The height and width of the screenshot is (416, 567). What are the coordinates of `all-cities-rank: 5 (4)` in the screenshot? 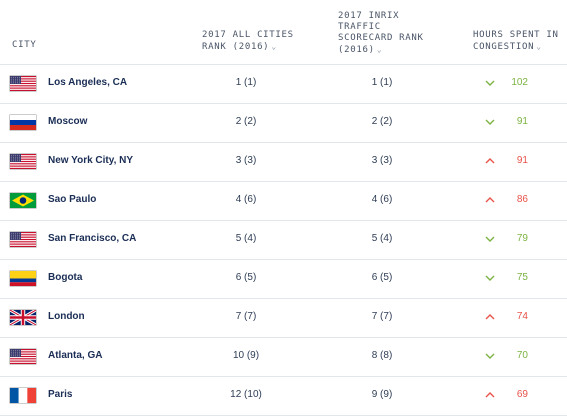 It's located at (246, 238).